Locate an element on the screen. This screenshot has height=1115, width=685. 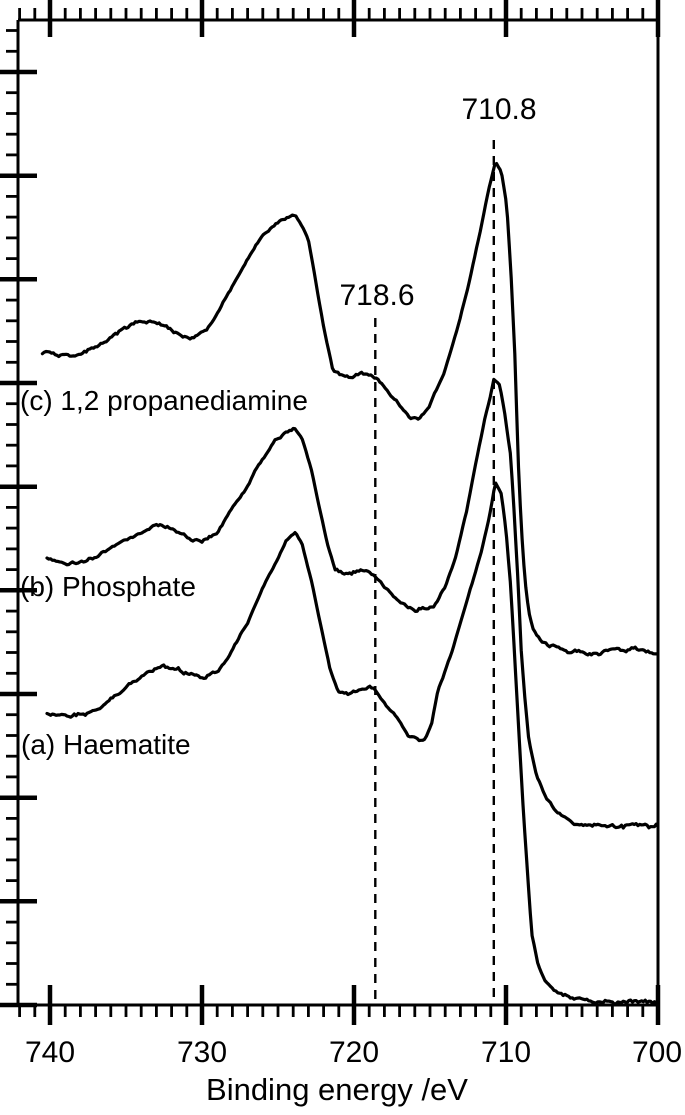
x-tick-label-700: 700 is located at coordinates (657, 1052).